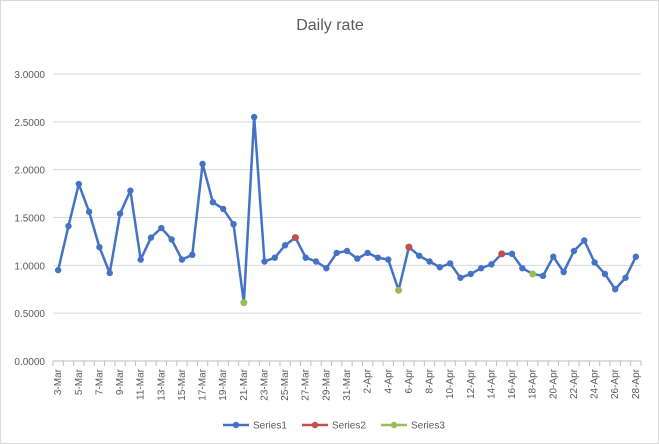 The image size is (659, 444). What do you see at coordinates (120, 381) in the screenshot?
I see `x-tick-label: 9-Mar` at bounding box center [120, 381].